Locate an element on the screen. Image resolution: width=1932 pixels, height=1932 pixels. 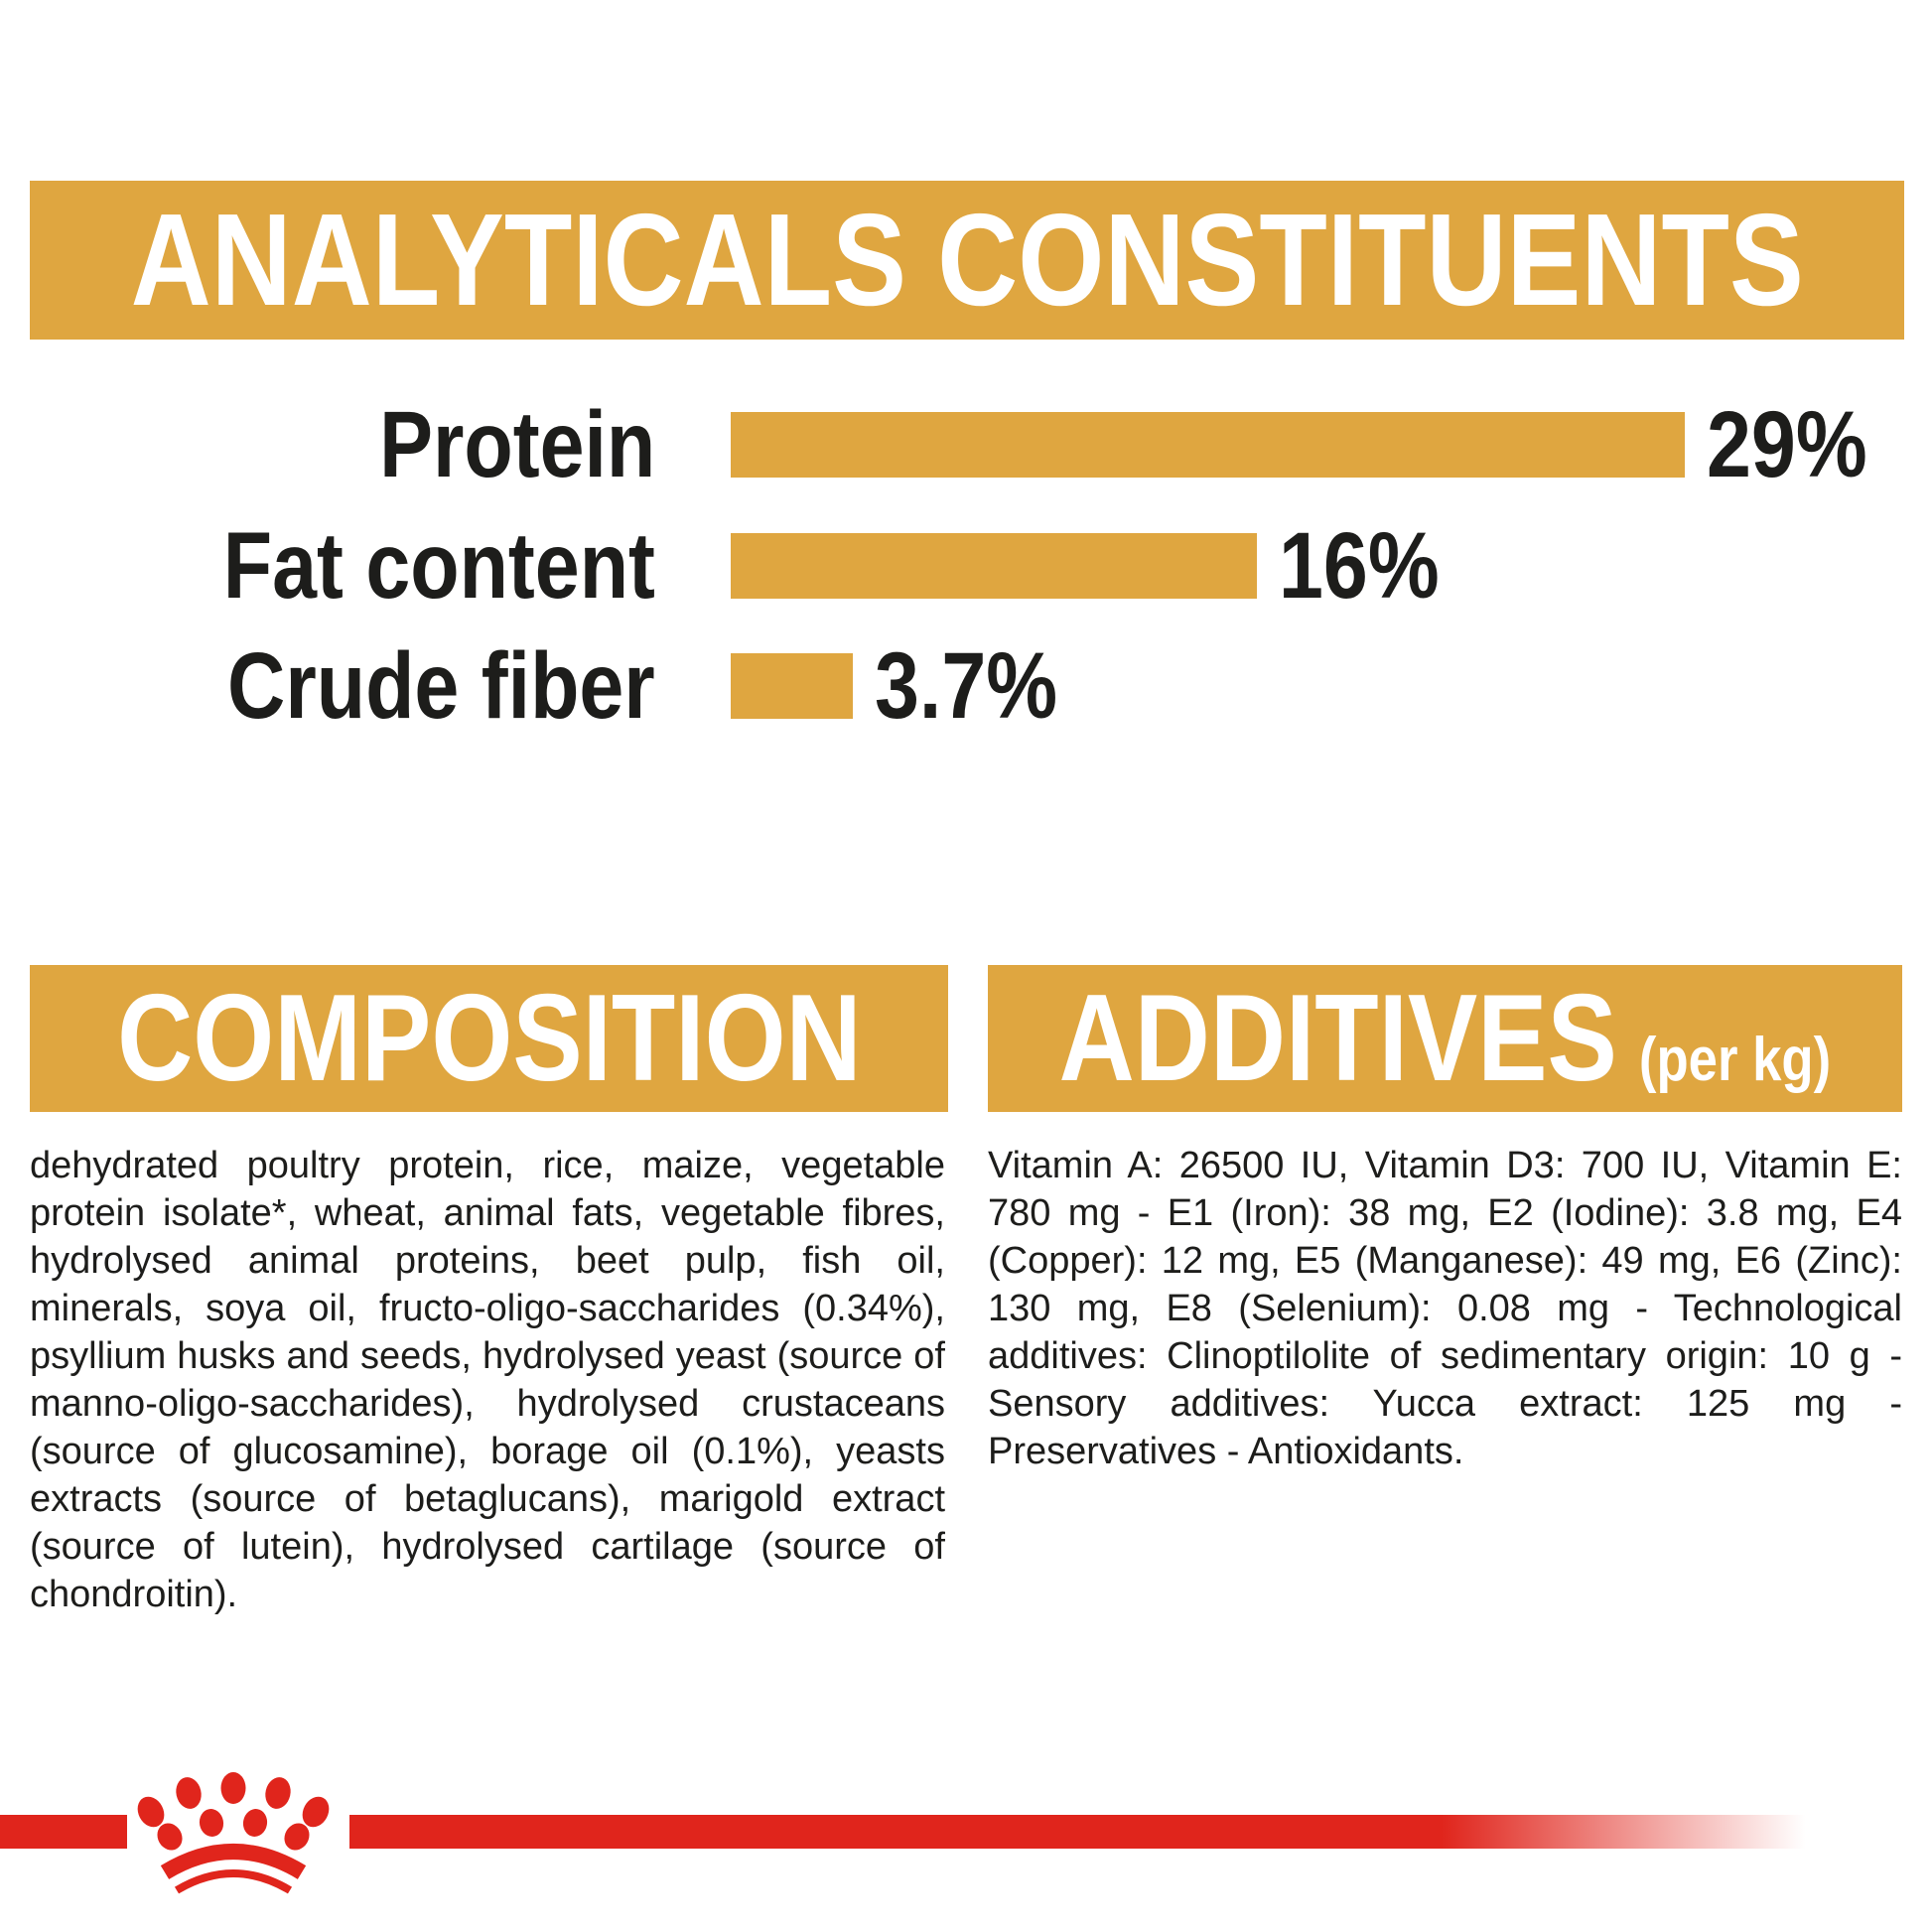
composition-banner: COMPOSITION is located at coordinates (489, 1038).